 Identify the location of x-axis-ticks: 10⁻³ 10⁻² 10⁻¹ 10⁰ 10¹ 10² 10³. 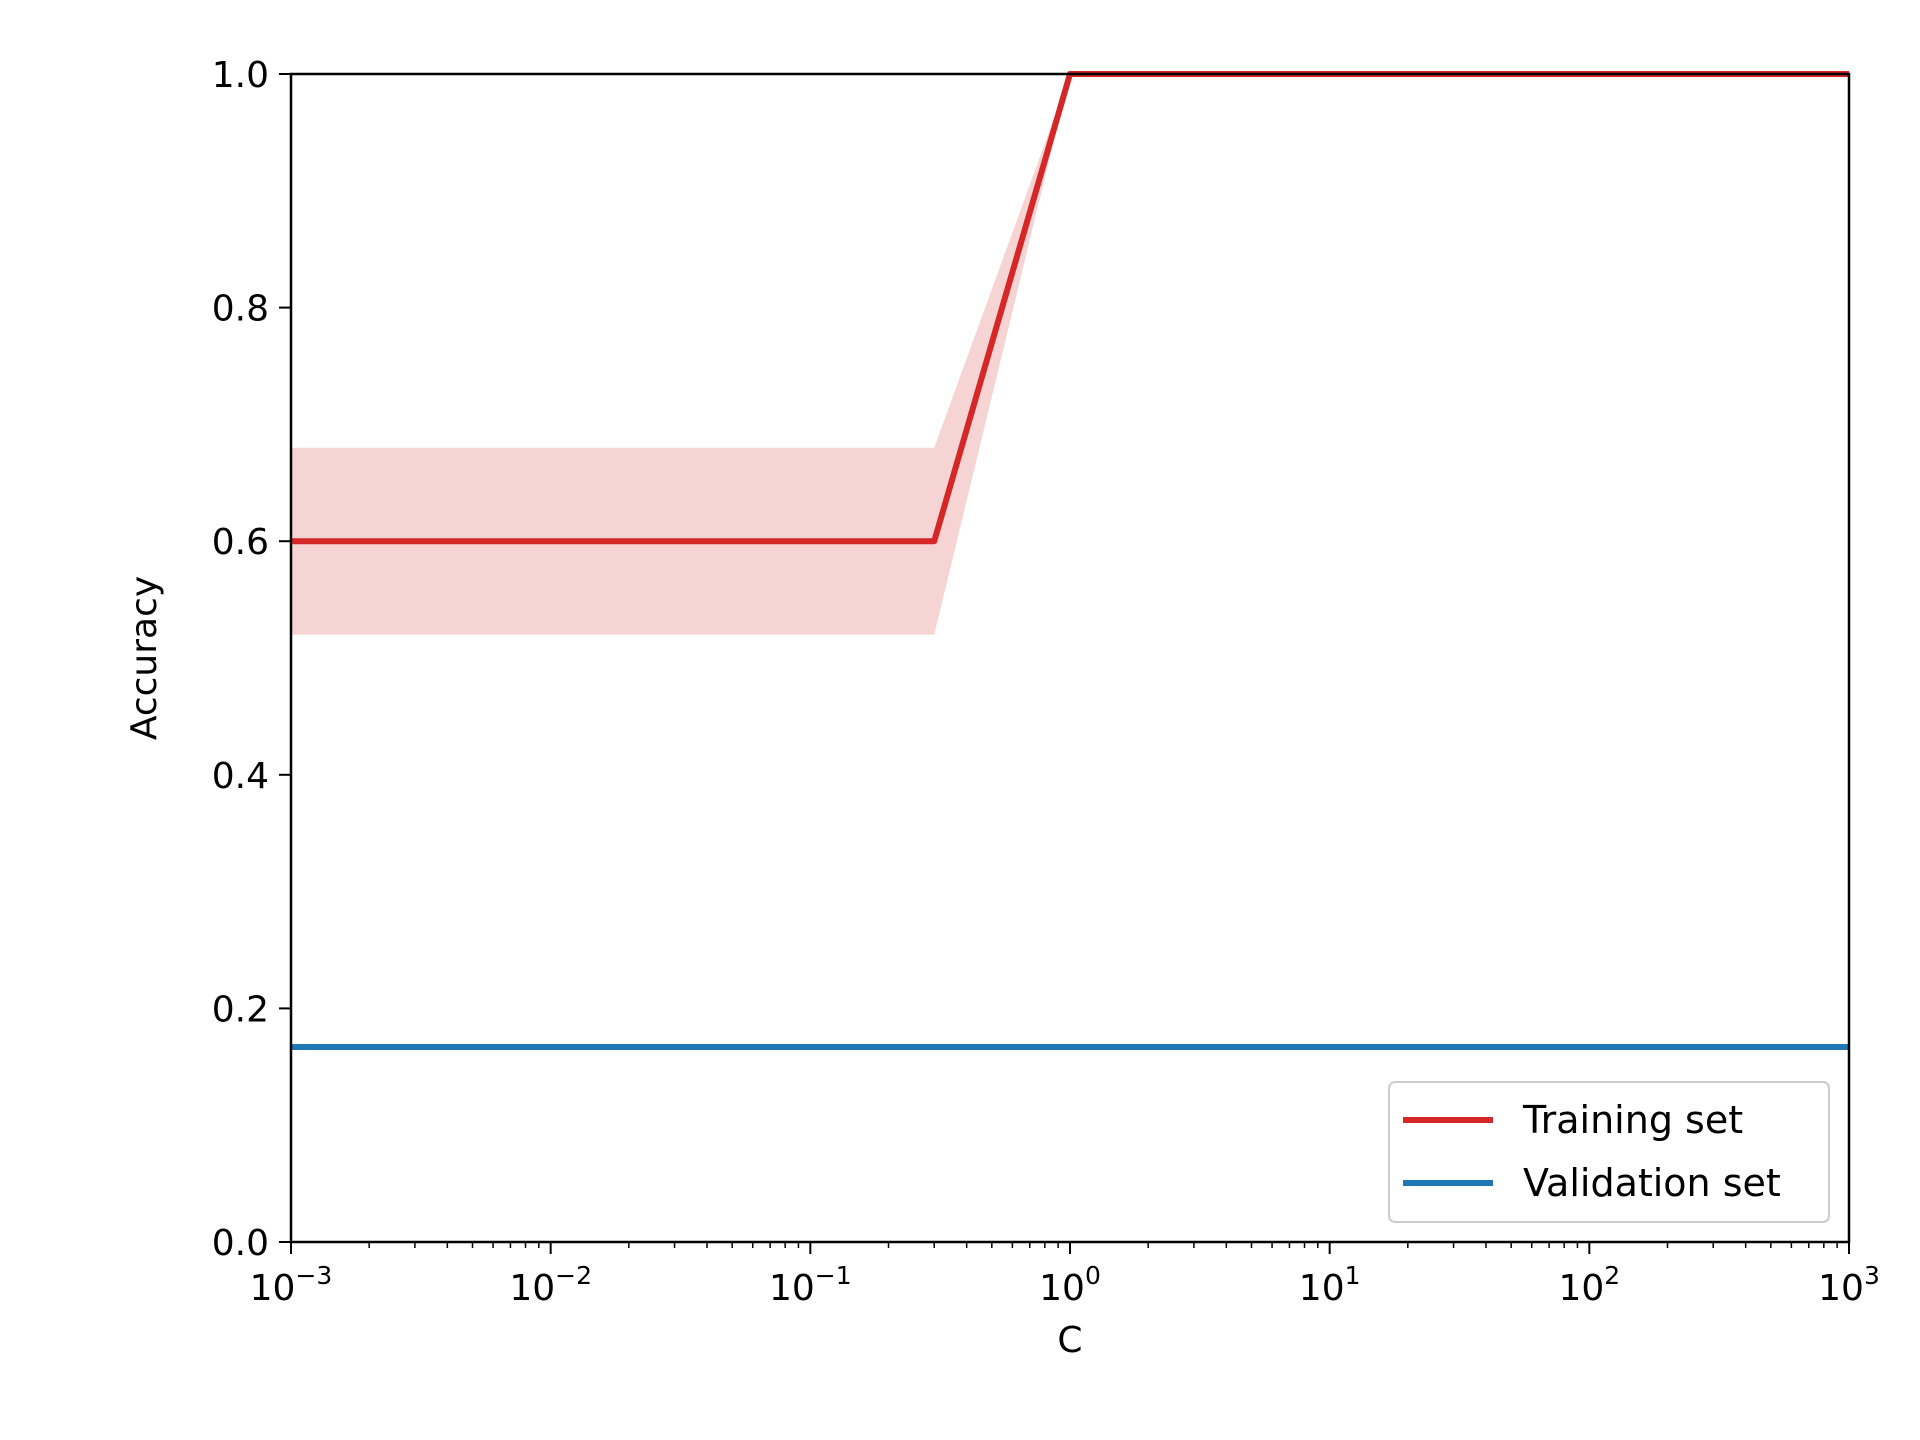
(1065, 1275).